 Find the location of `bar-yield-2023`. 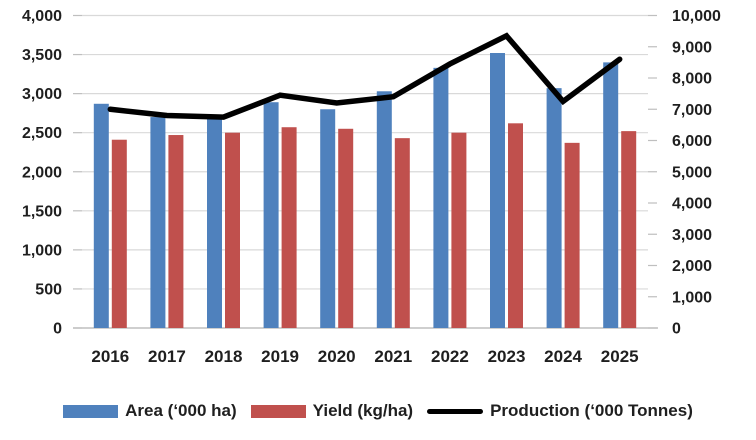

bar-yield-2023 is located at coordinates (515, 225).